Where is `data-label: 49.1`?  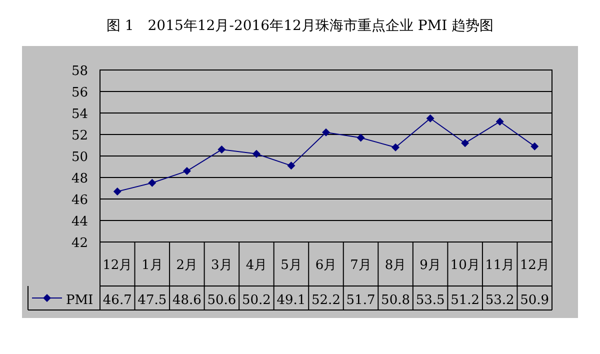 data-label: 49.1 is located at coordinates (291, 300).